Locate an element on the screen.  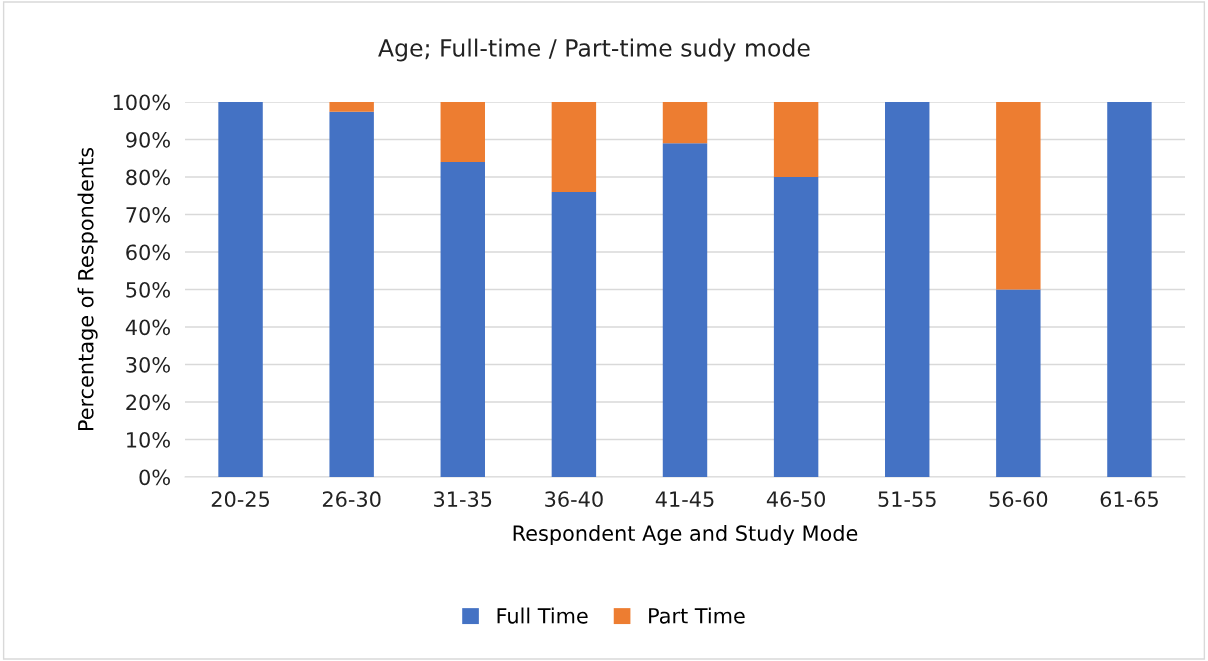
x-tick-label: 46-50 is located at coordinates (795, 499).